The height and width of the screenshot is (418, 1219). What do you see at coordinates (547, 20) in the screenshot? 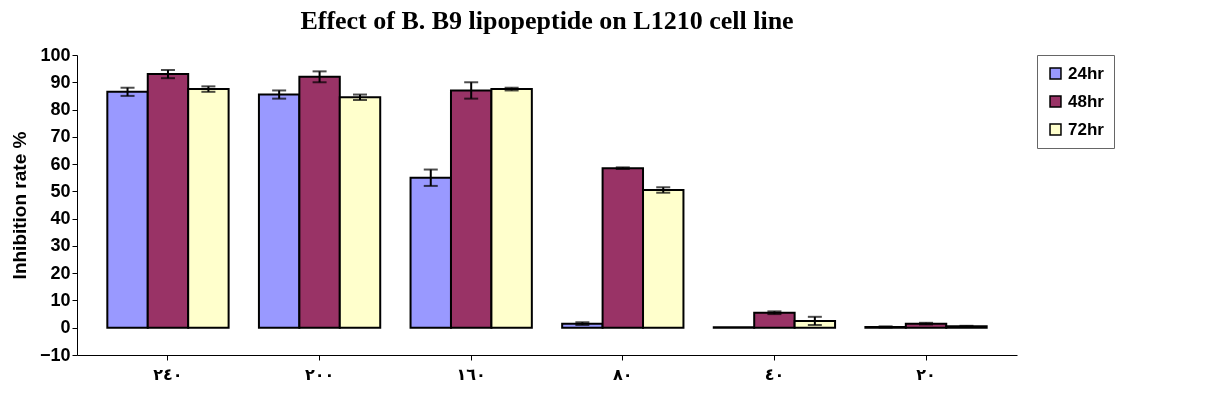
I see `chart-title: Effect of B. B9 lipopeptide on L1210 cell line` at bounding box center [547, 20].